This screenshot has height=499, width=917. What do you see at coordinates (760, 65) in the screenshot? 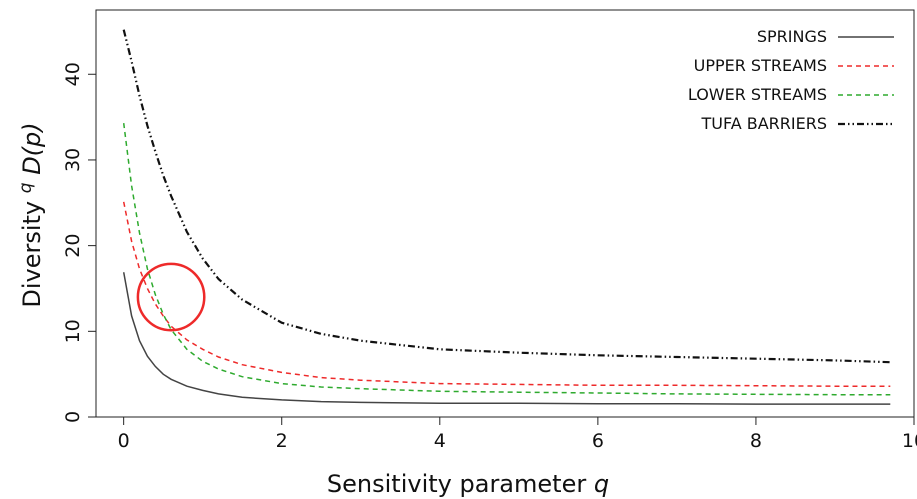
I see `legend-label: UPPER STREAMS` at bounding box center [760, 65].